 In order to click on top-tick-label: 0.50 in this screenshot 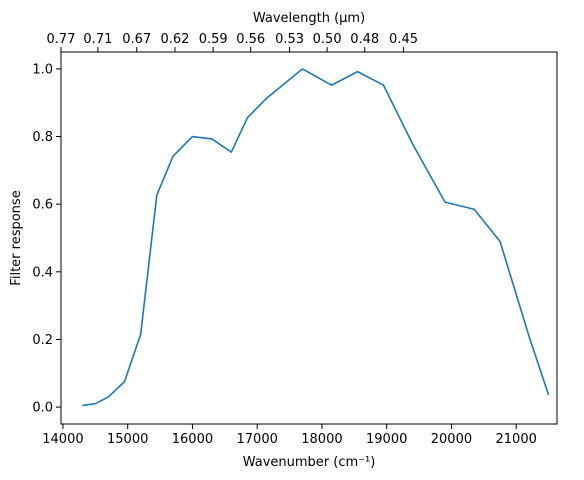, I will do `click(327, 39)`.